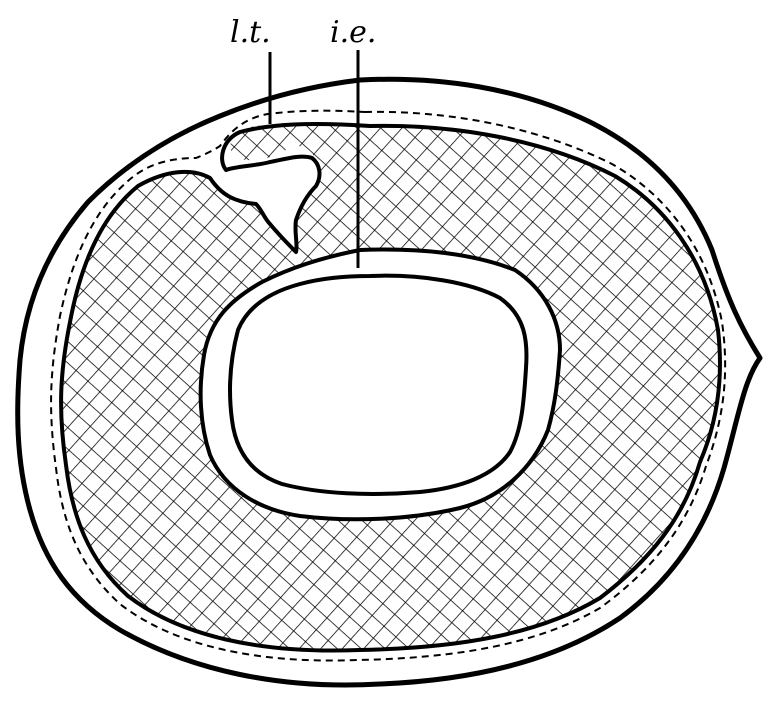 The height and width of the screenshot is (717, 770). What do you see at coordinates (378, 384) in the screenshot?
I see `inner-cavity` at bounding box center [378, 384].